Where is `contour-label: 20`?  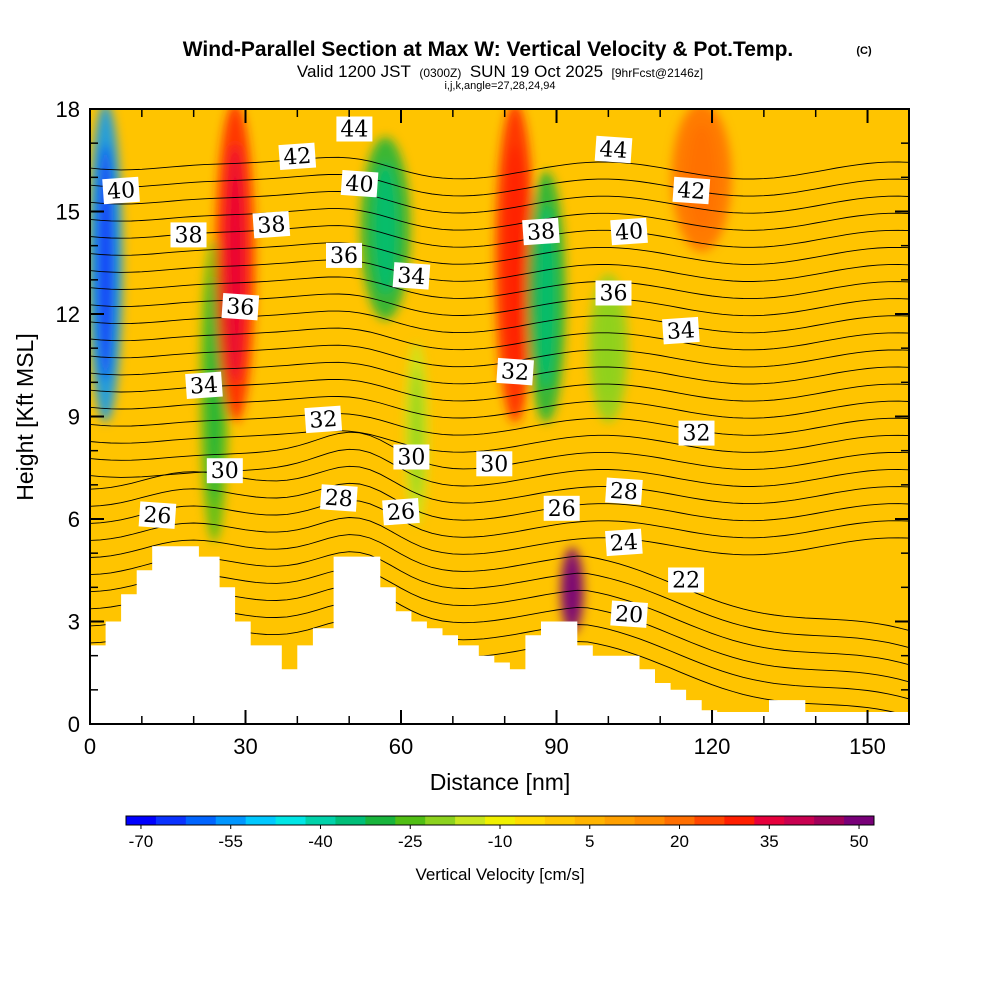 contour-label: 20 is located at coordinates (629, 614).